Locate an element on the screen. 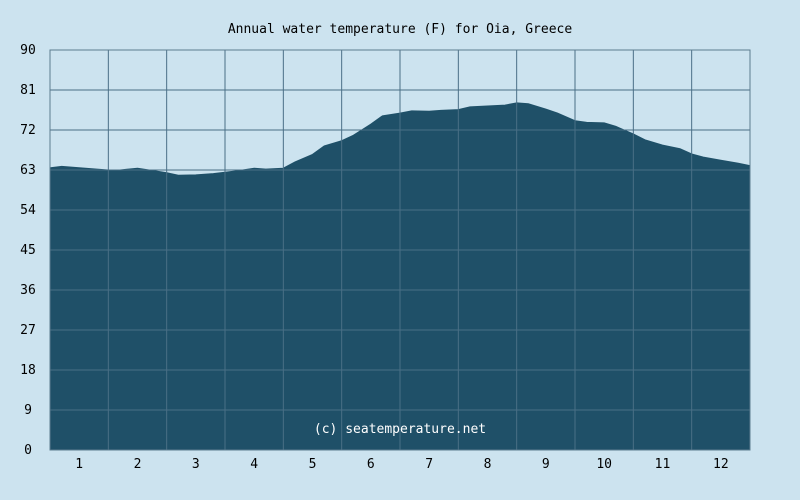 The image size is (800, 500). y-tick-label: 63 is located at coordinates (28, 170).